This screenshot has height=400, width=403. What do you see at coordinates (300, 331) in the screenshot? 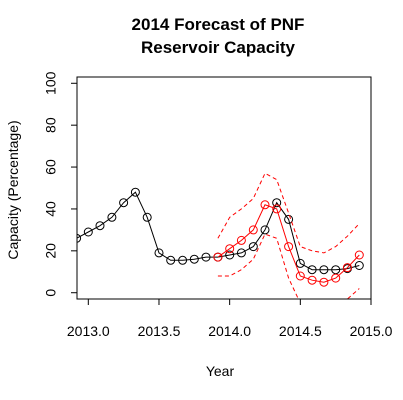
I see `x-tick-label: 2014.5` at bounding box center [300, 331].